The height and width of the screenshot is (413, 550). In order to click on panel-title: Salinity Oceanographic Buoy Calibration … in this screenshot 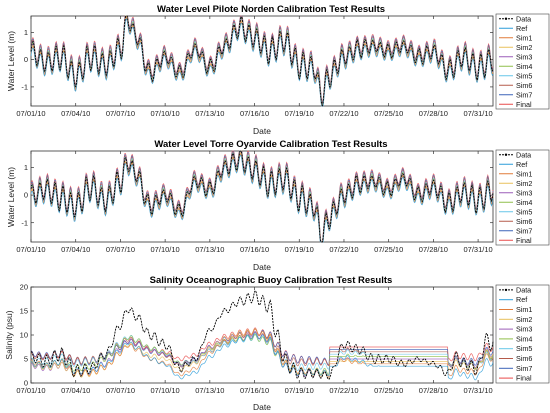, I will do `click(271, 280)`.